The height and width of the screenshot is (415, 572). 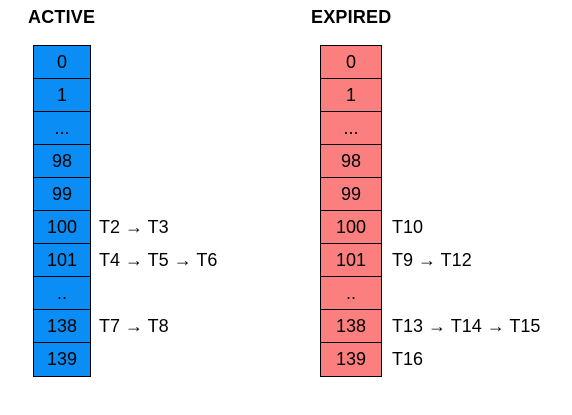 What do you see at coordinates (62, 194) in the screenshot?
I see `active-cell: 99` at bounding box center [62, 194].